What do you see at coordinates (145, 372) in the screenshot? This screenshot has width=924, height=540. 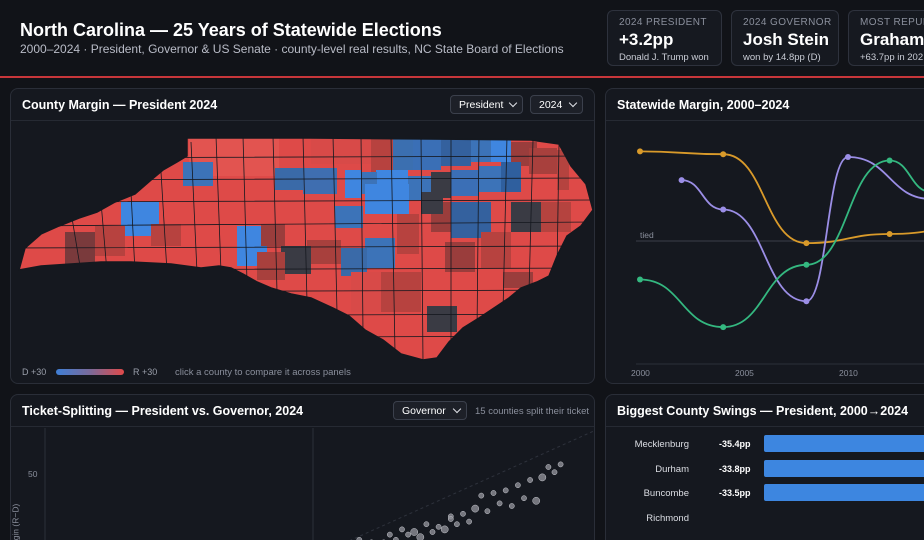 I see `legend-right-label: R +30` at bounding box center [145, 372].